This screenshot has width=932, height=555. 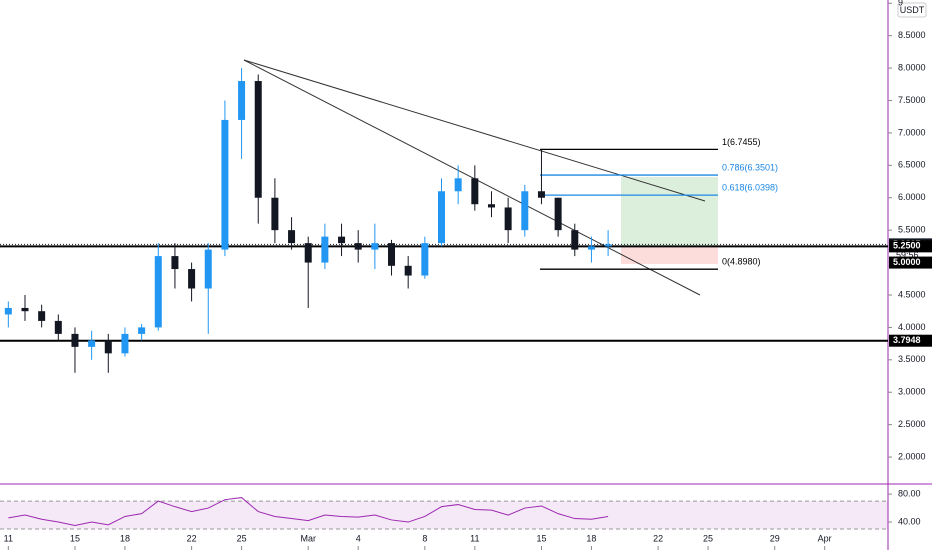 I want to click on rsi-tick-label: 40.00, so click(x=909, y=521).